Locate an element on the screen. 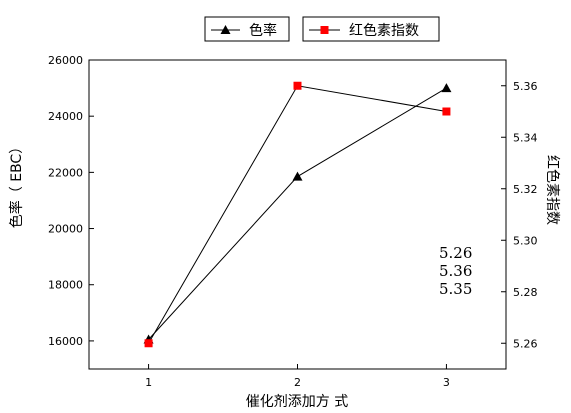 The image size is (571, 413). right-tick-label: 5.30 is located at coordinates (525, 240).